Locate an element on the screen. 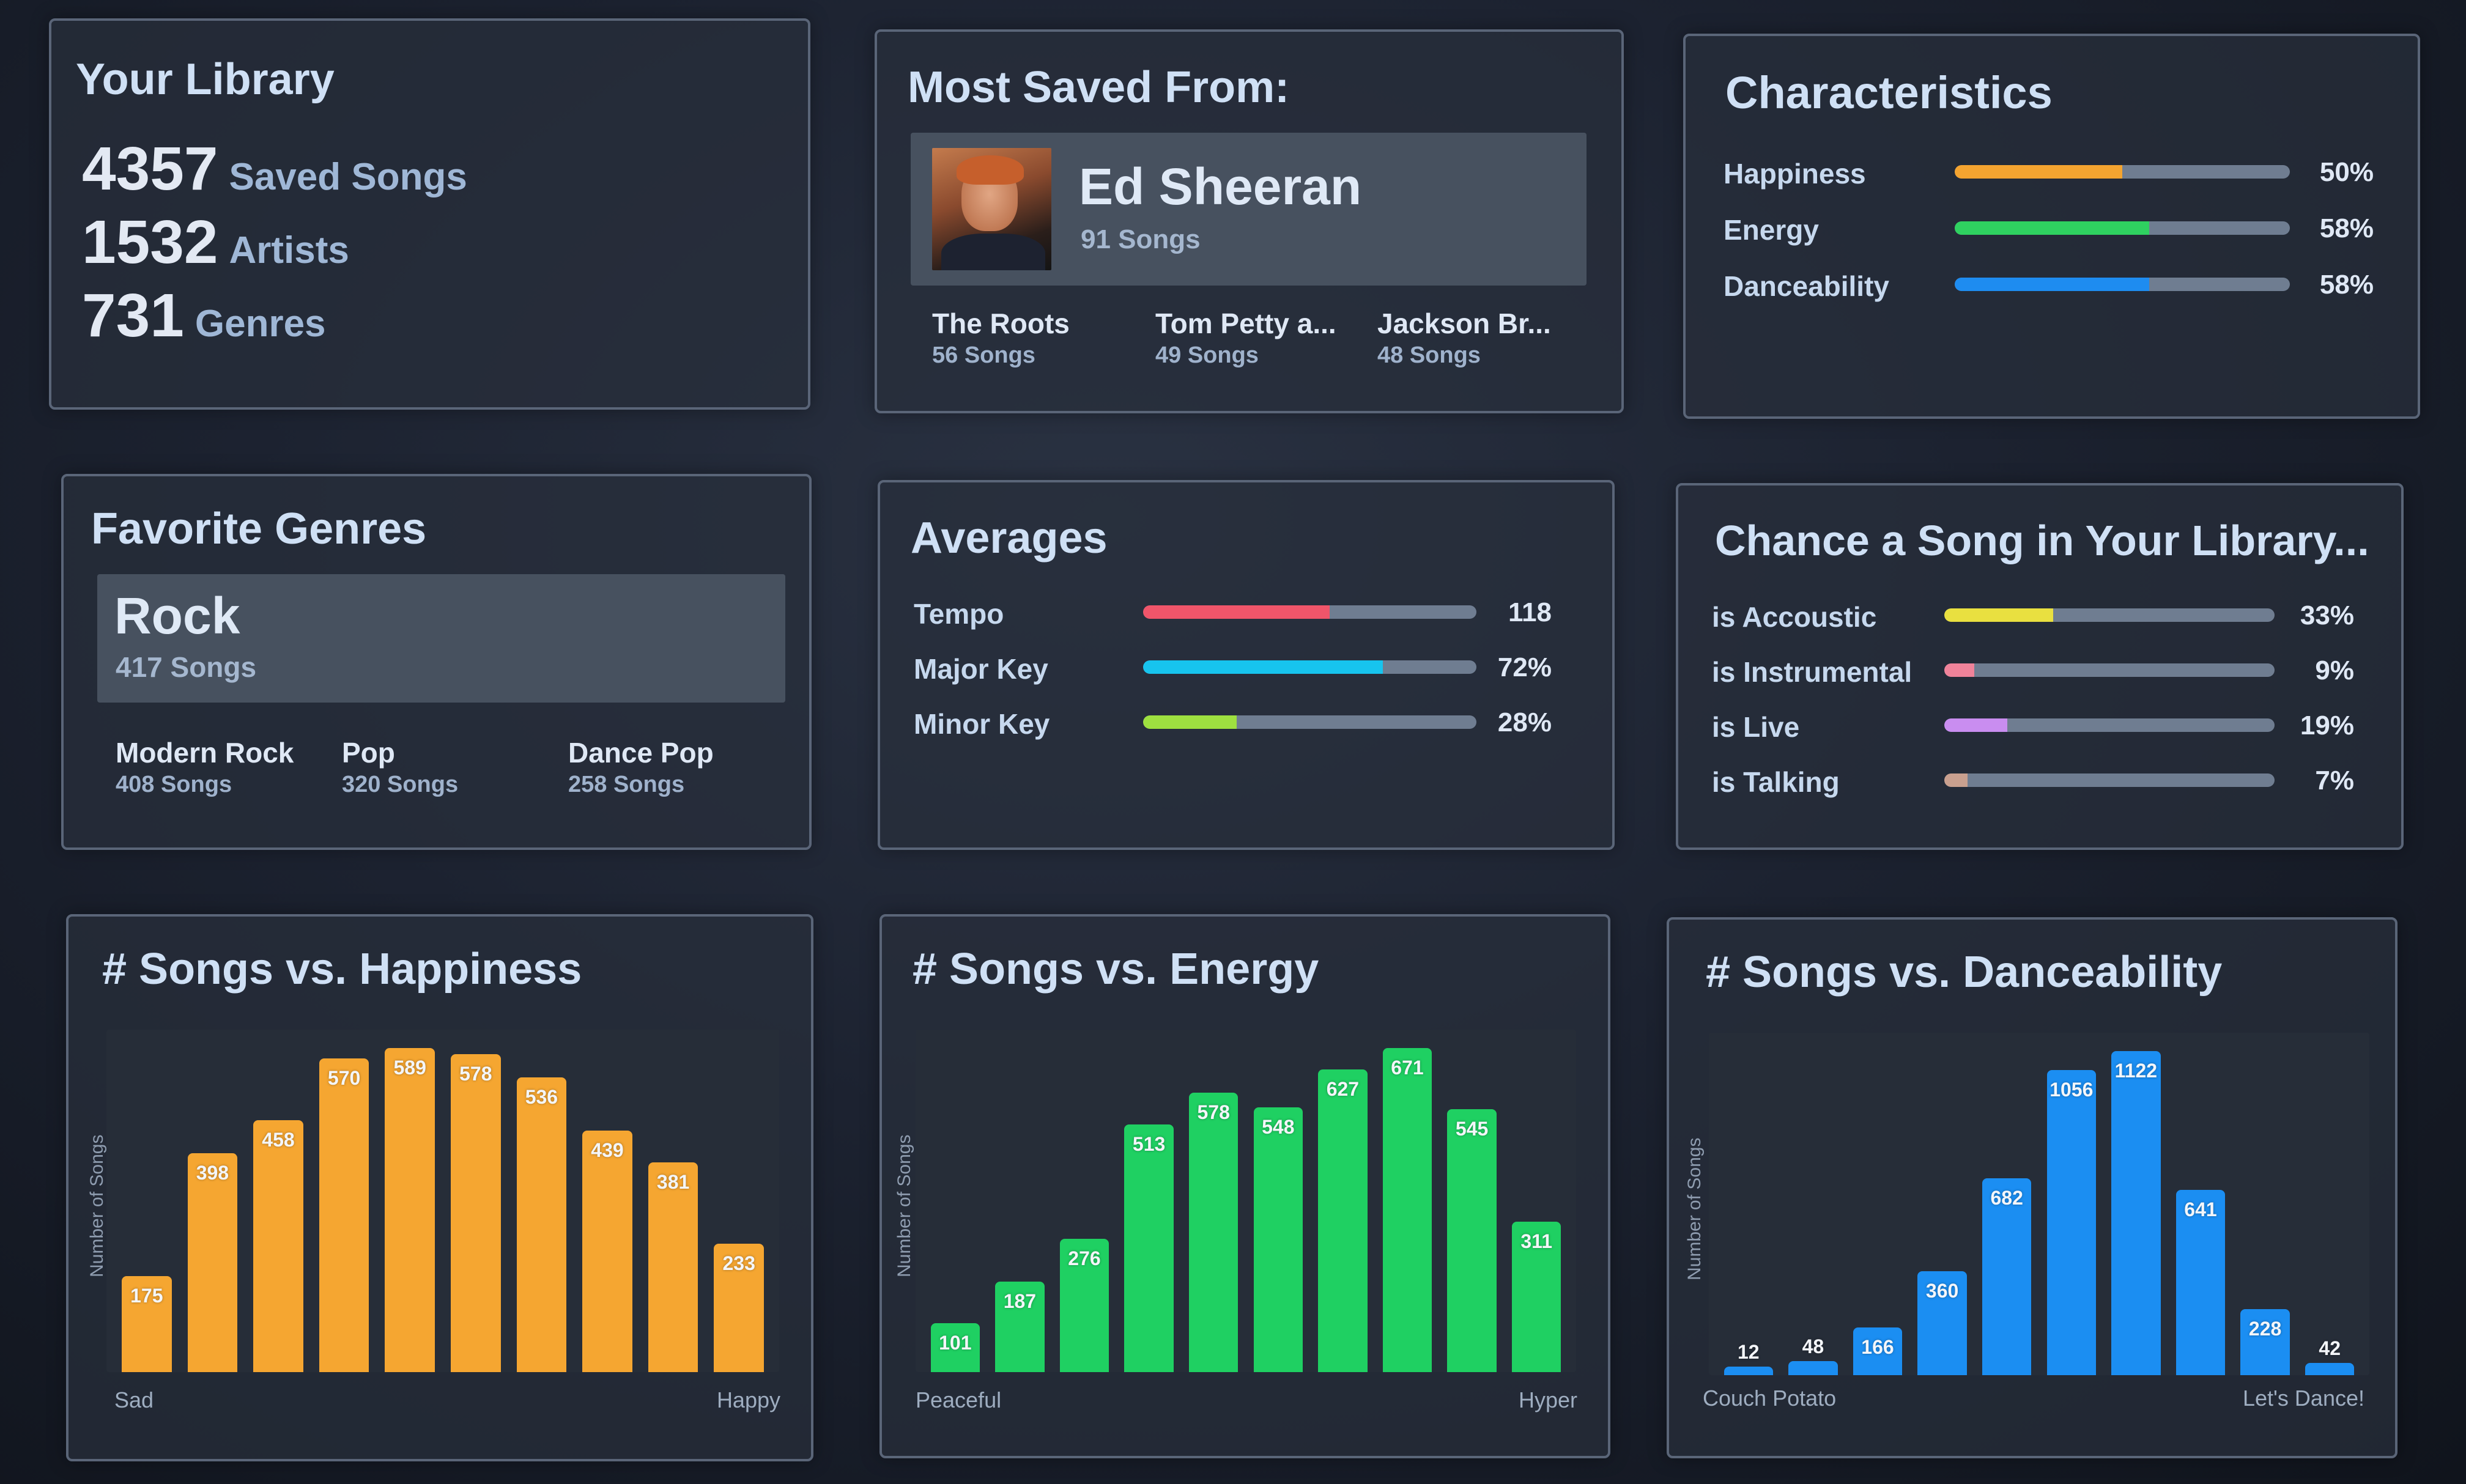  genre-item-pop: Pop 320 Songs is located at coordinates (400, 767).